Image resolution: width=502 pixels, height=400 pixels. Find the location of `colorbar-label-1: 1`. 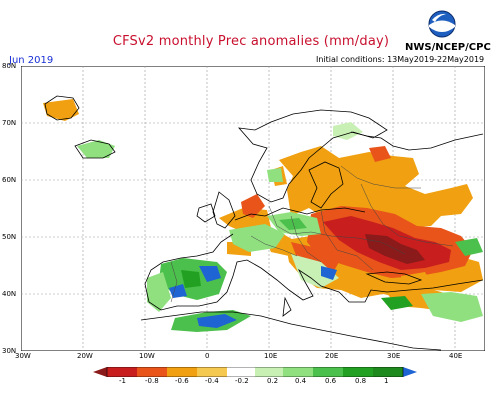

colorbar-label-1: 1 is located at coordinates (386, 381).